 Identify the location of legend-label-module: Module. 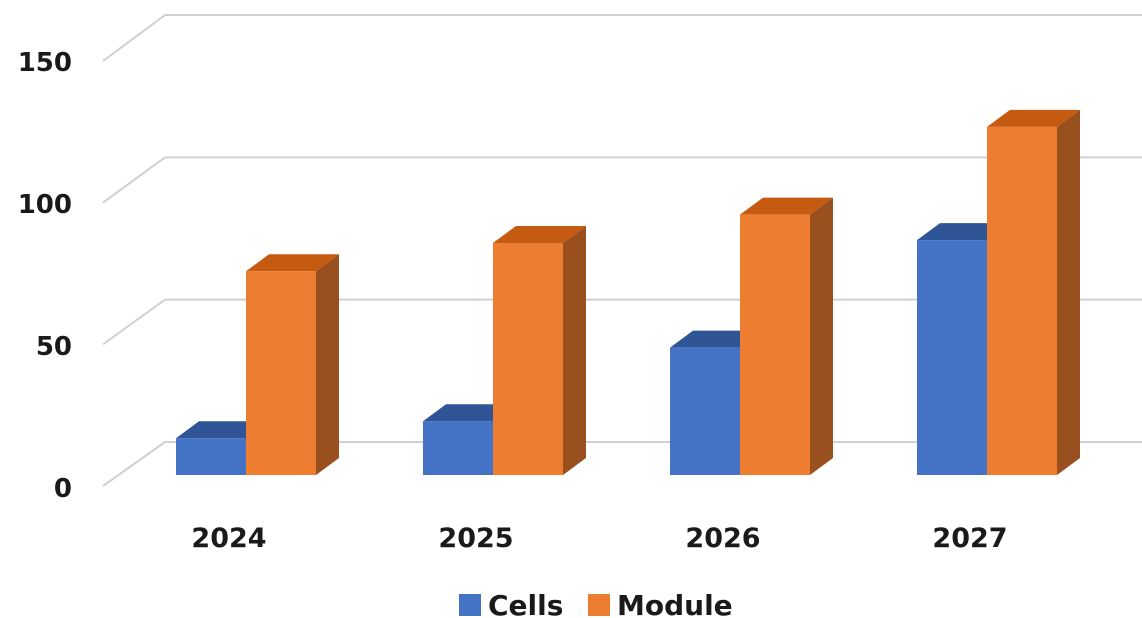
(675, 603).